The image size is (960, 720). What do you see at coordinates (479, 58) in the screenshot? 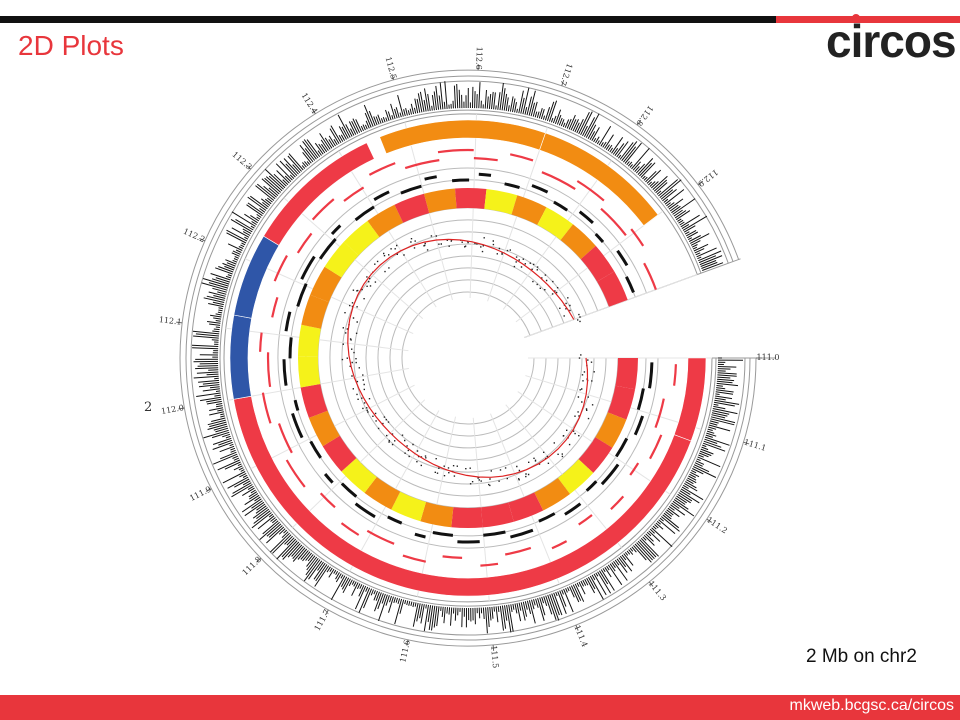
I see `tick-label: 112.6` at bounding box center [479, 58].